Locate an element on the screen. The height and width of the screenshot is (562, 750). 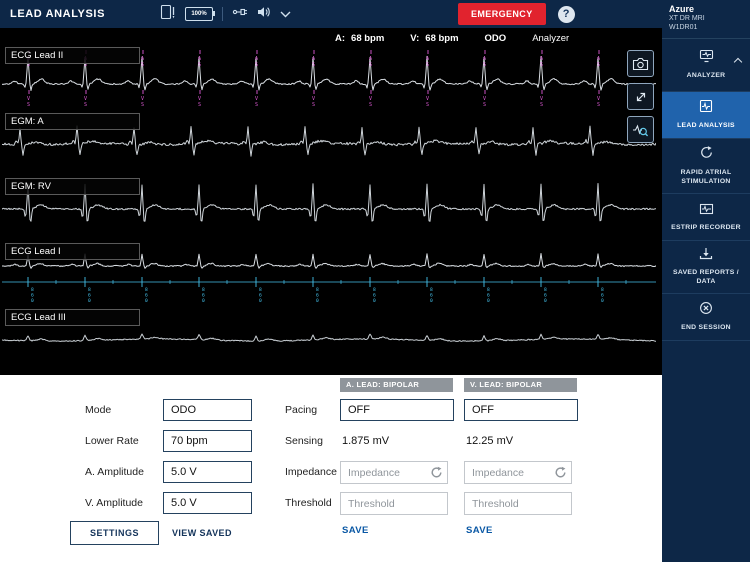
a-save-button: SAVE is located at coordinates (355, 530).